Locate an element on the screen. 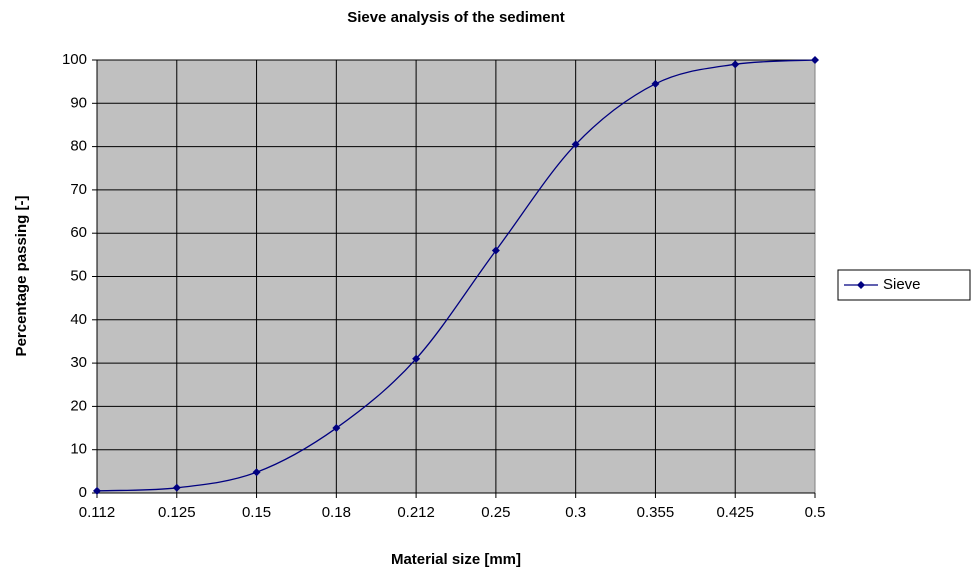 The image size is (973, 578). chart-title: Sieve analysis of the sediment is located at coordinates (456, 17).